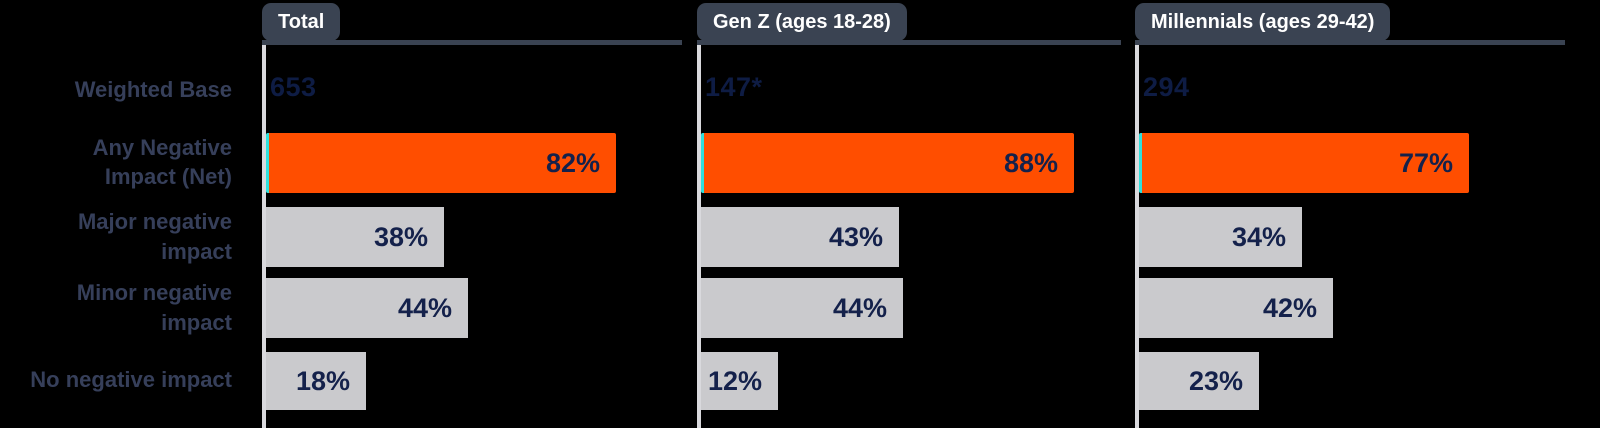 The height and width of the screenshot is (428, 1600). I want to click on bar-millennials-no-negative-impact: 23%, so click(1199, 381).